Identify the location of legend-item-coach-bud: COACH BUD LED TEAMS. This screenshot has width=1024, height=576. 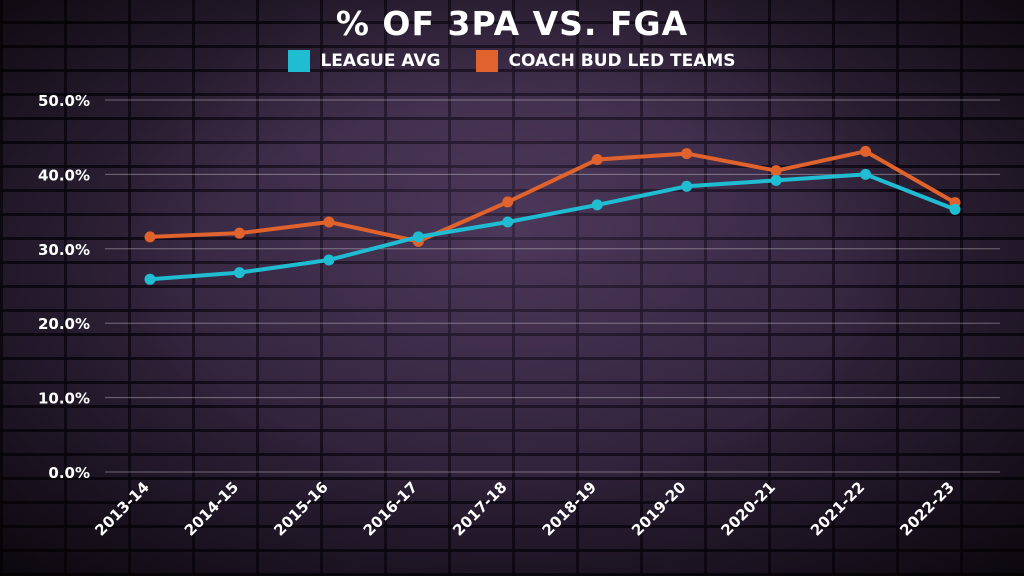
(606, 61).